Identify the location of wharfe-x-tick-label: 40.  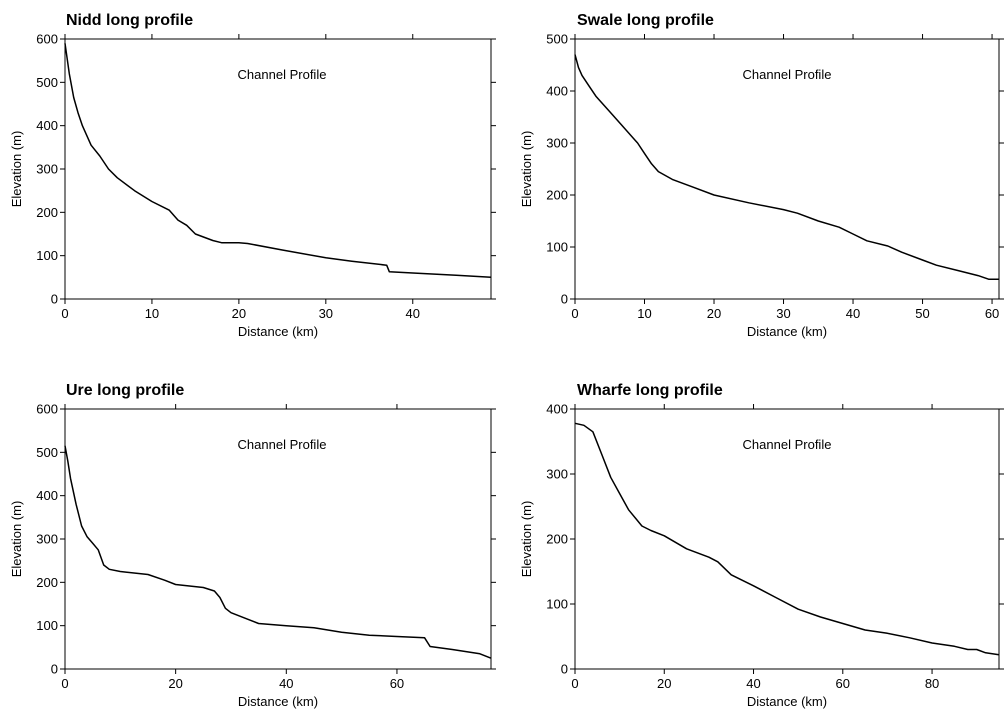
(753, 683).